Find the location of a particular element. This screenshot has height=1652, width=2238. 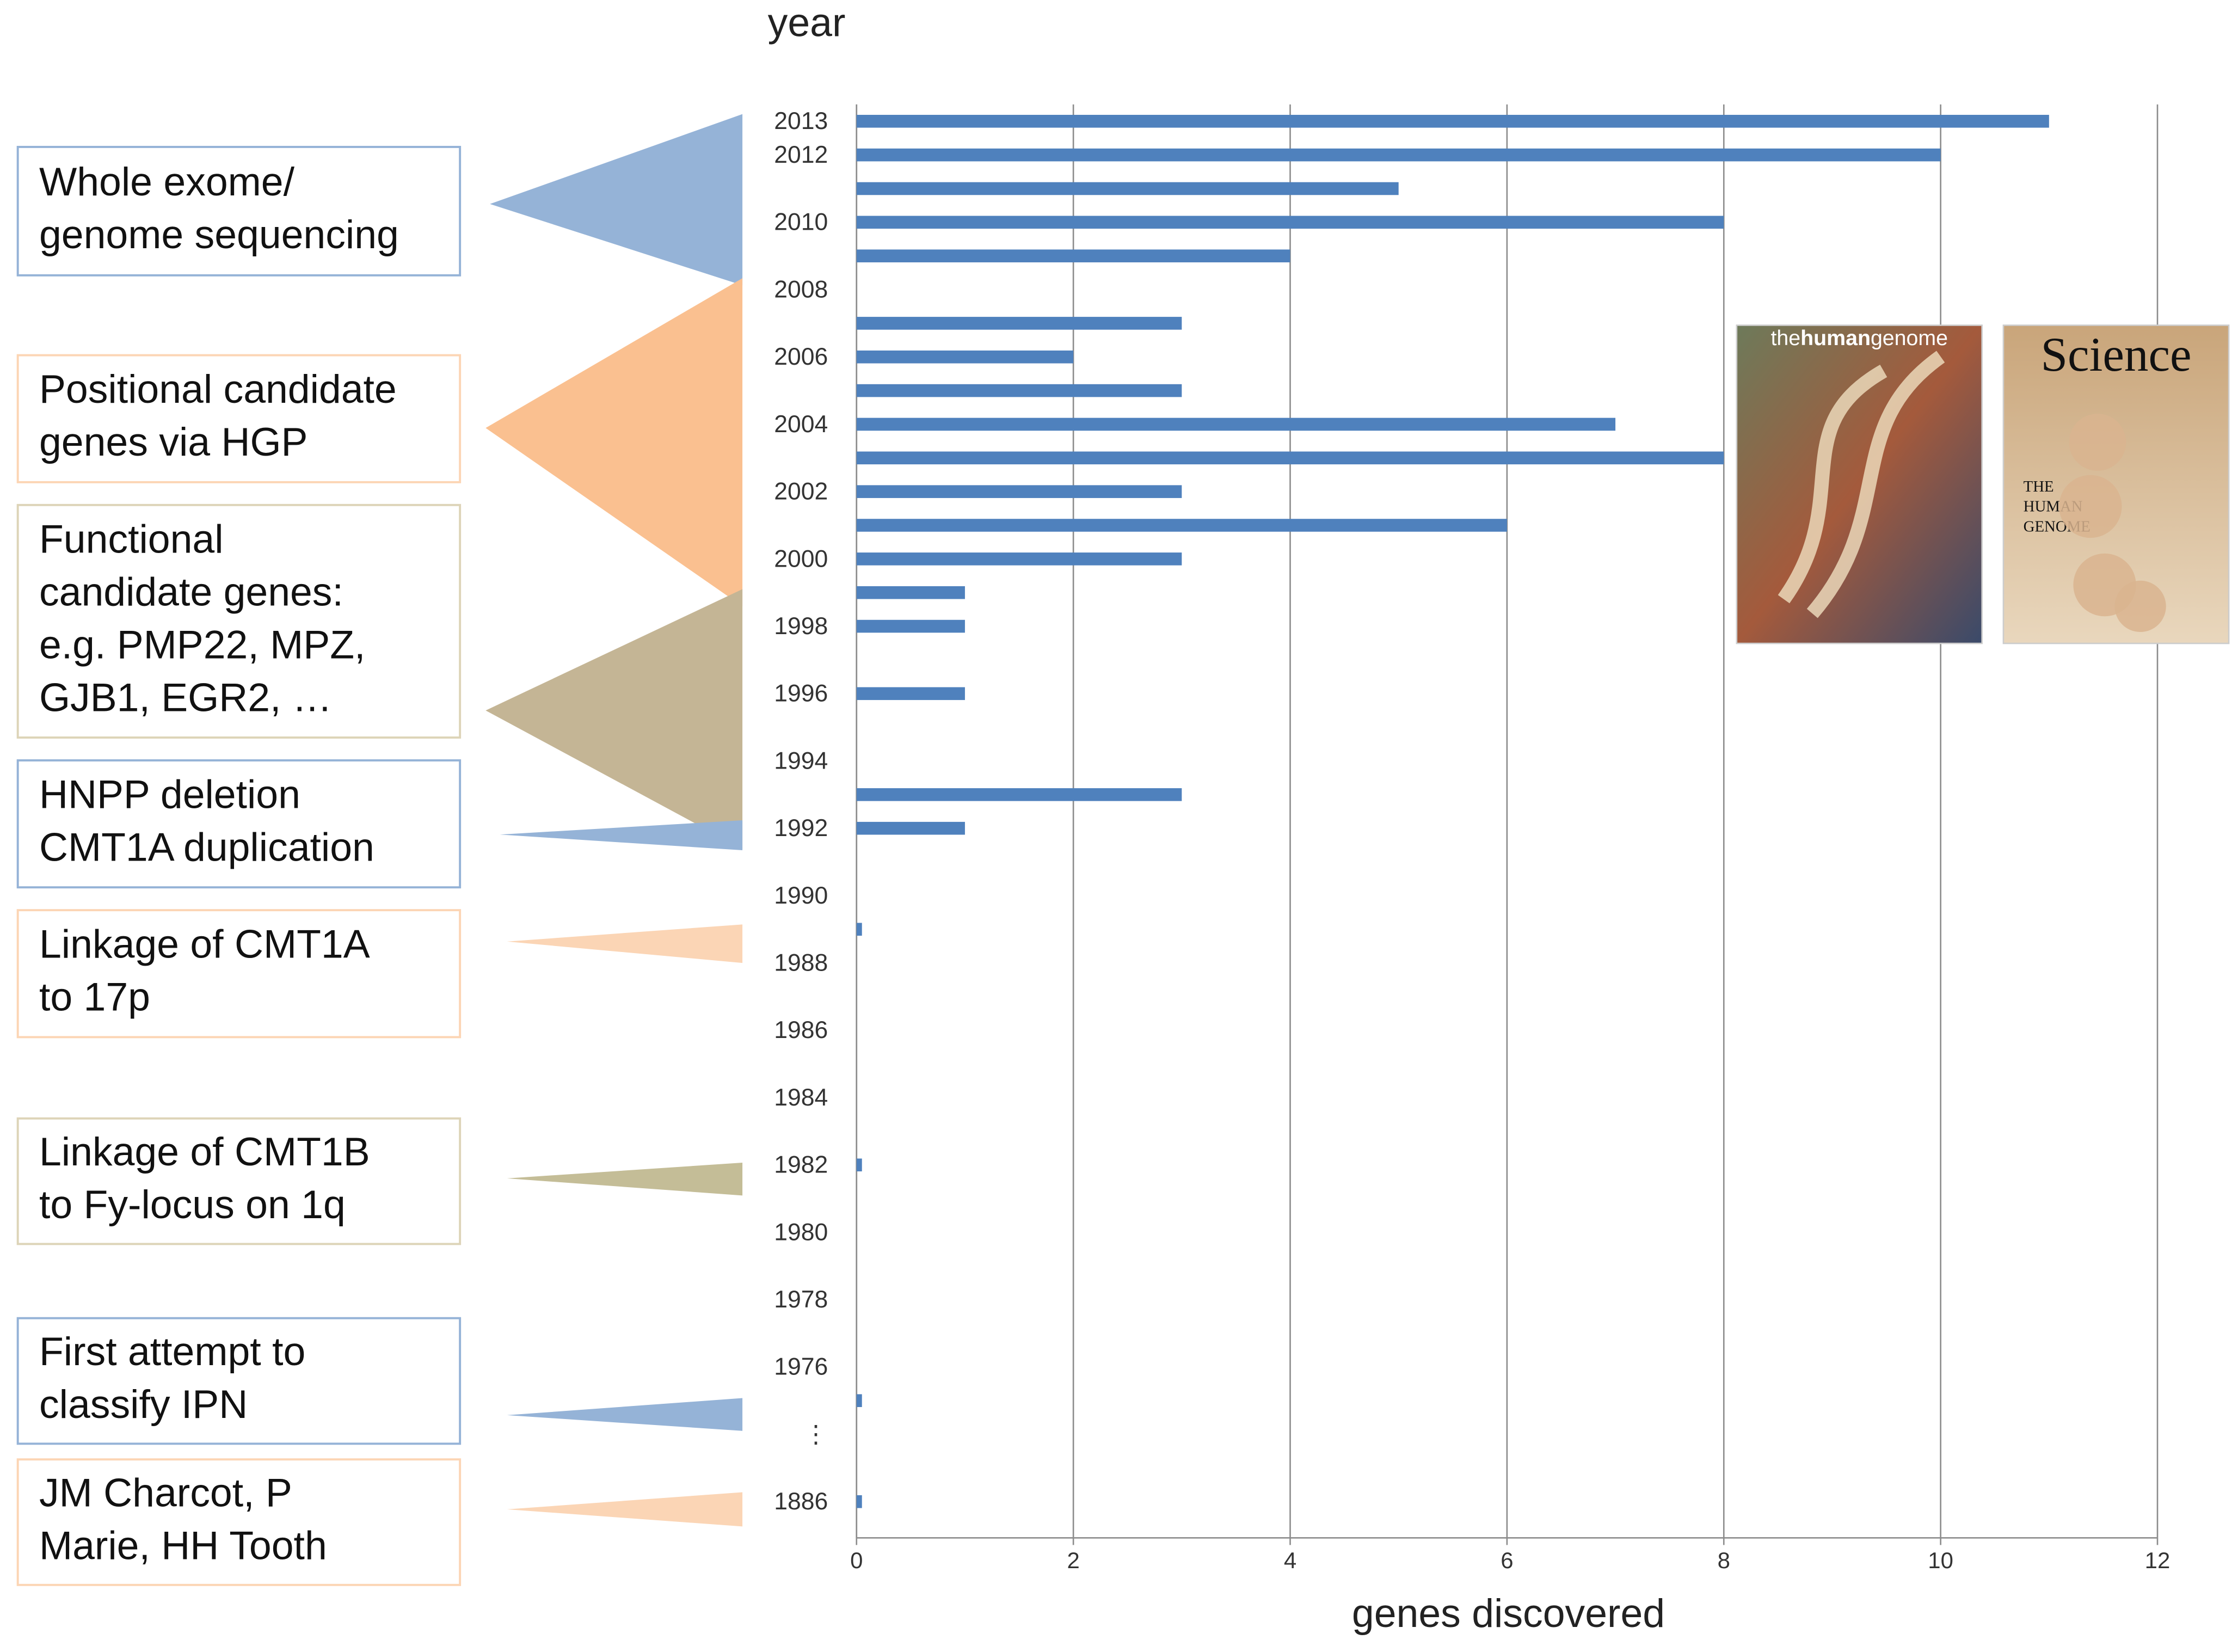

y-tick-label: 1994 is located at coordinates (801, 760).